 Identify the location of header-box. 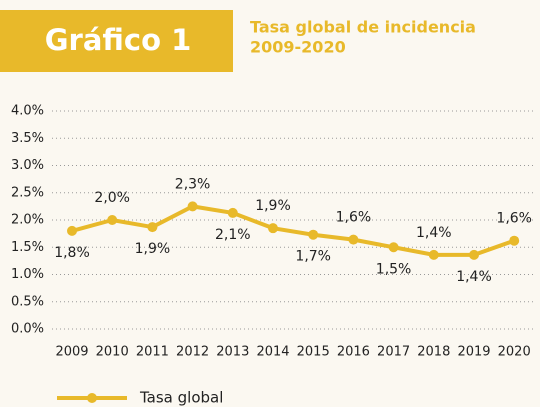
(116, 41).